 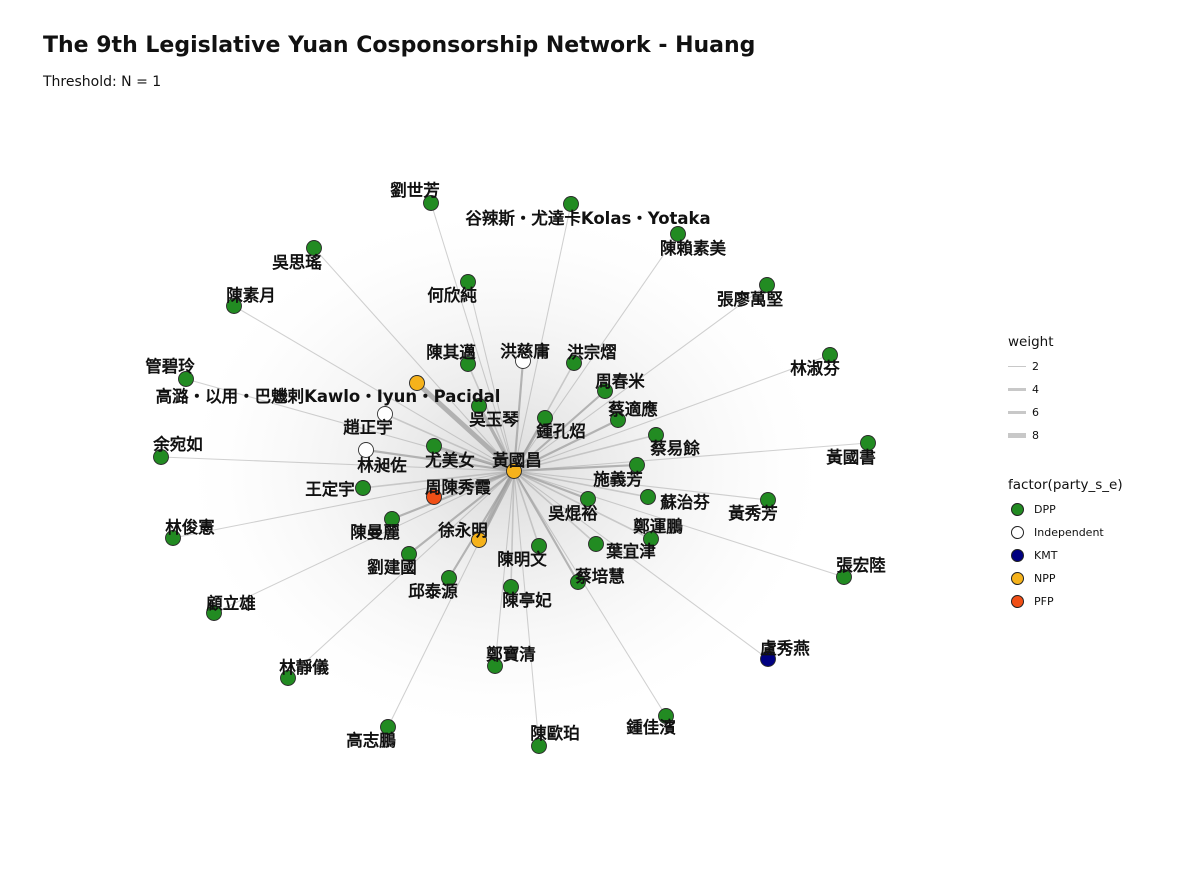 What do you see at coordinates (651, 727) in the screenshot?
I see `node-label-45: 鍾佳濱` at bounding box center [651, 727].